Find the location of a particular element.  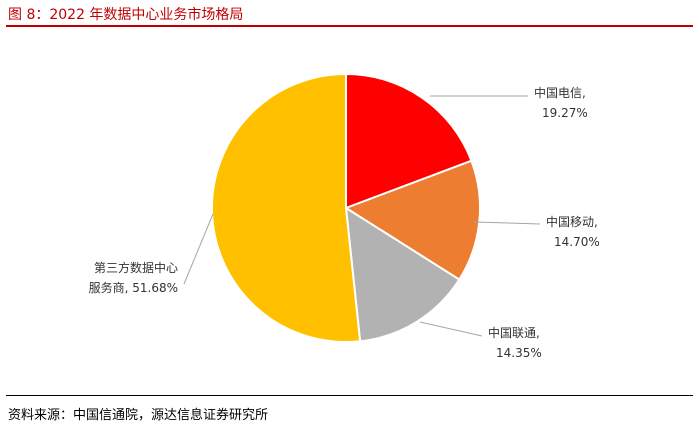

slice-name: 中国联通, is located at coordinates (514, 332).